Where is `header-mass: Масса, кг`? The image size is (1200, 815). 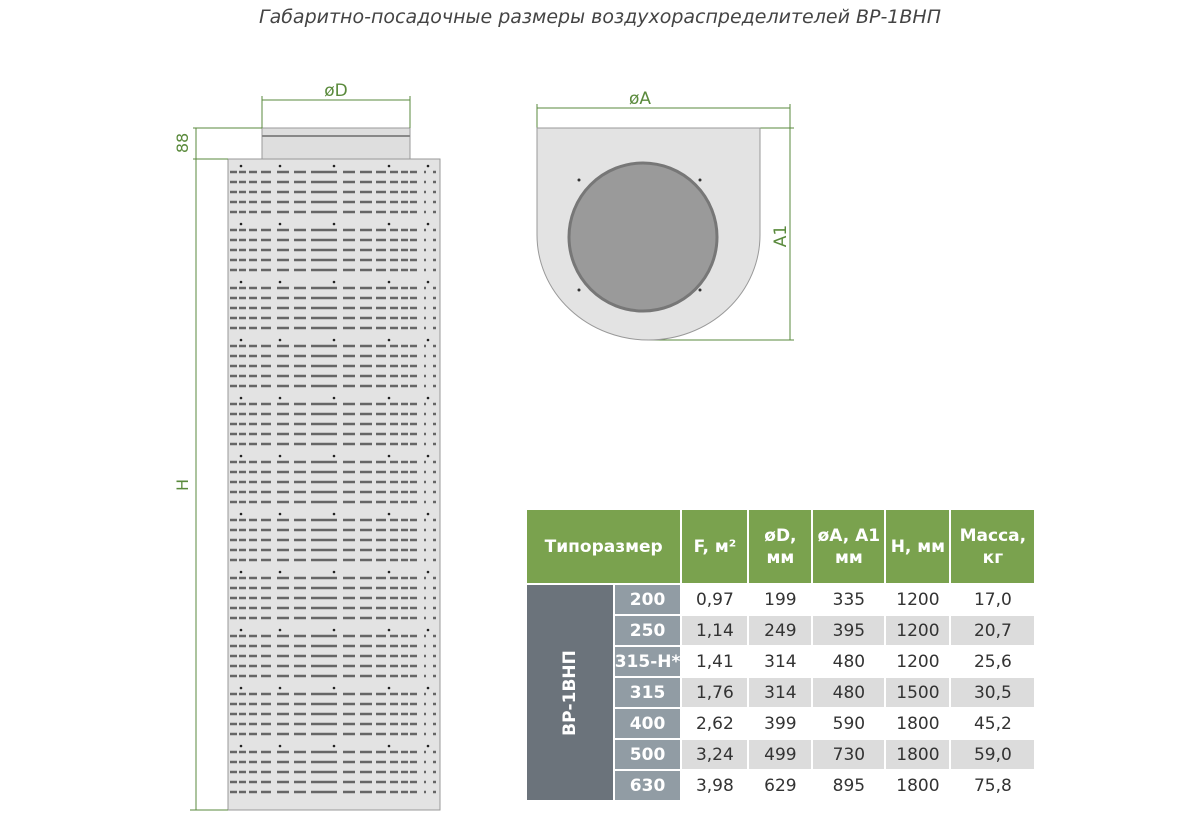 header-mass: Масса, кг is located at coordinates (993, 546).